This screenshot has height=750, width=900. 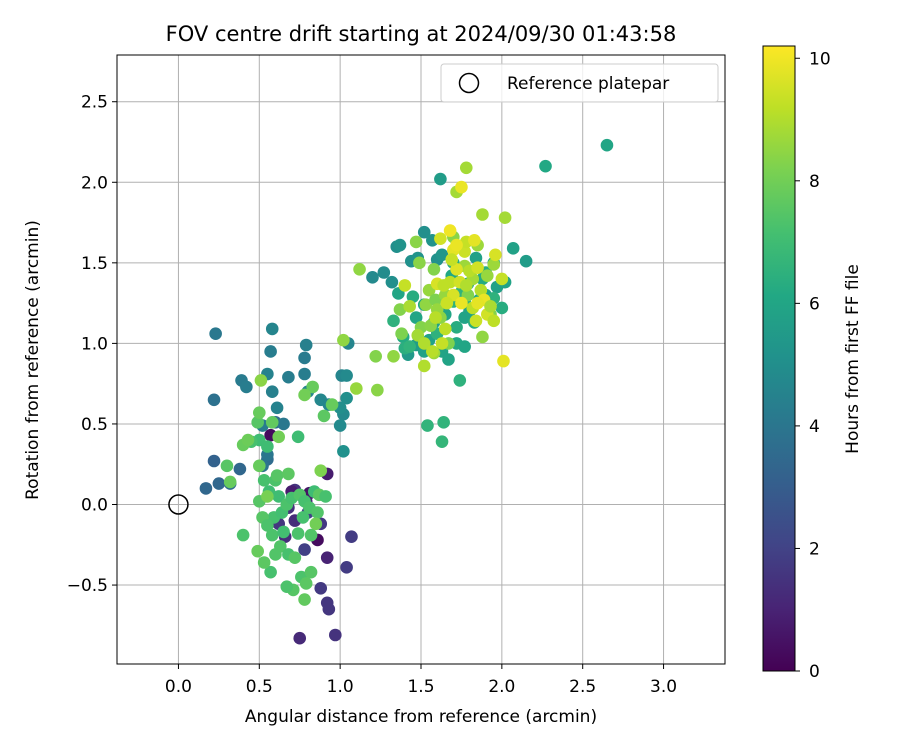 I want to click on y-tick-label: 1.0, so click(x=94, y=344).